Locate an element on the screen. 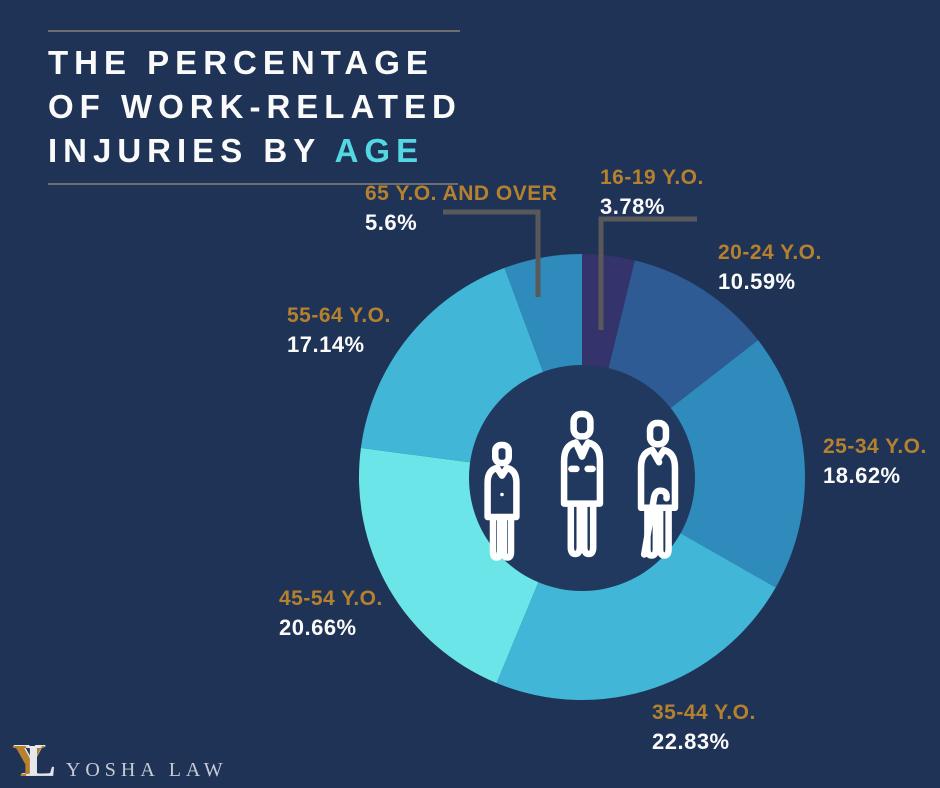 The image size is (940, 788). segment-value: 5.6% is located at coordinates (391, 222).